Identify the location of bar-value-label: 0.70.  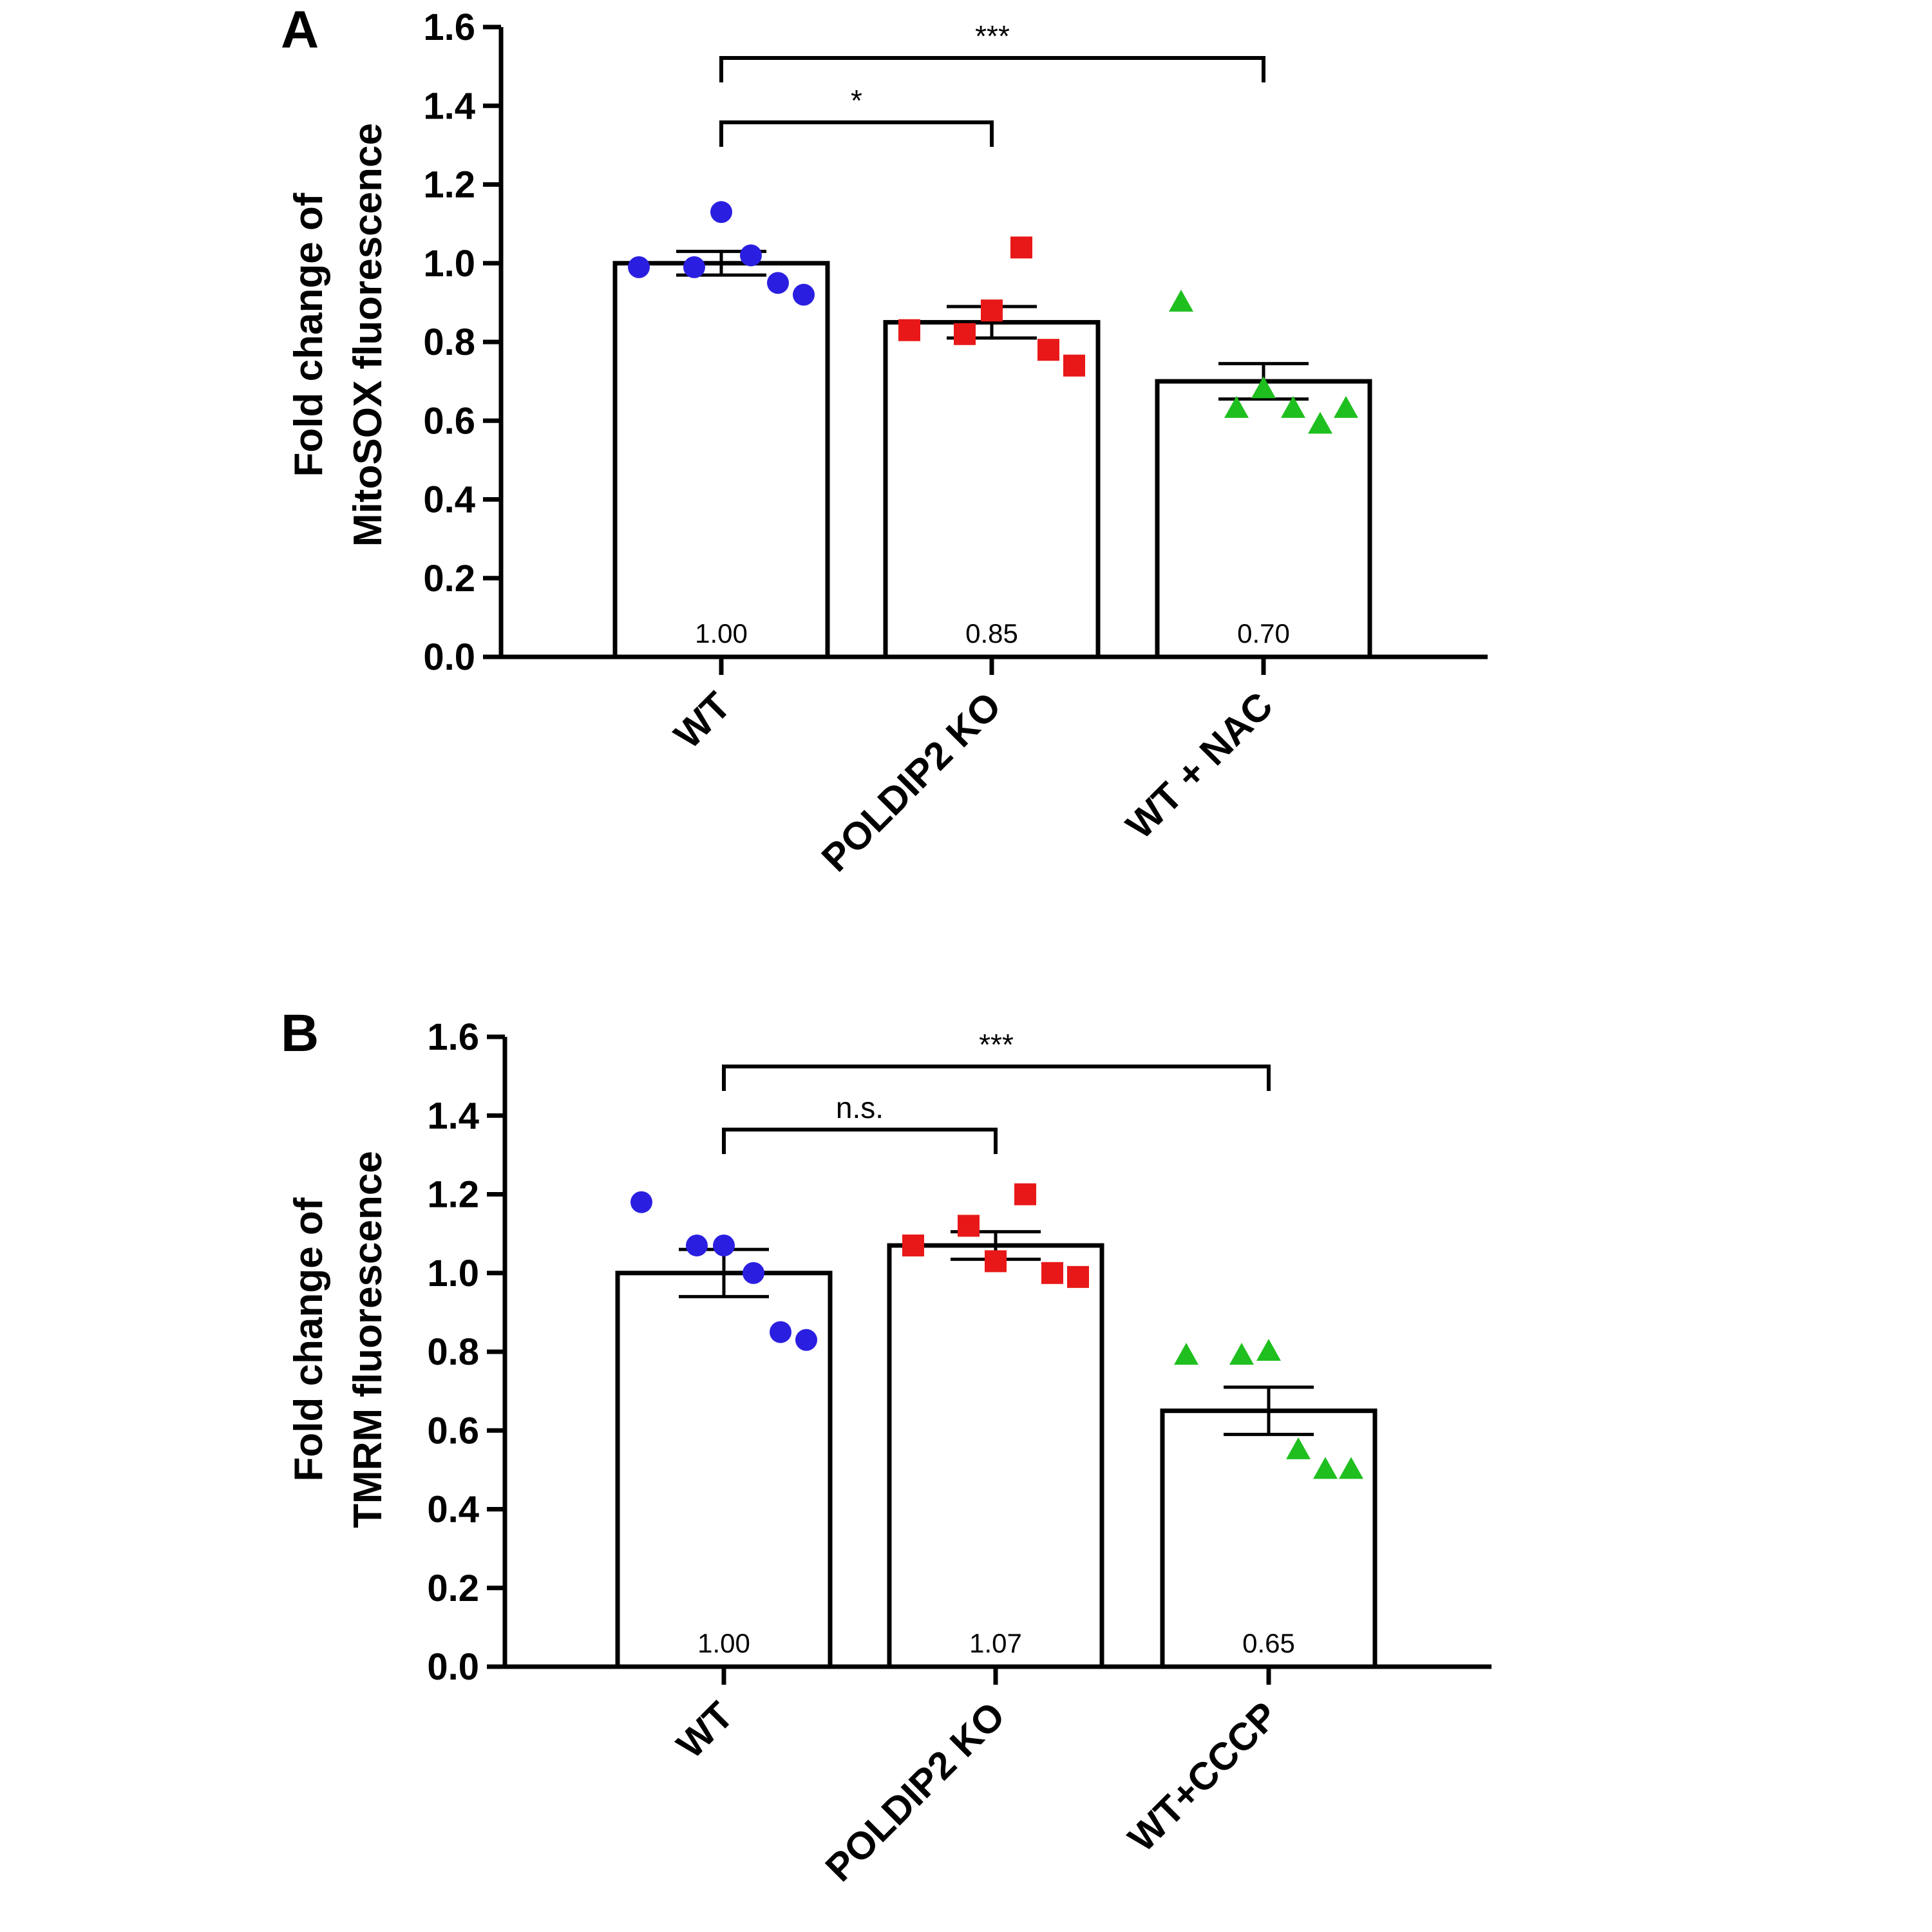
(1263, 634).